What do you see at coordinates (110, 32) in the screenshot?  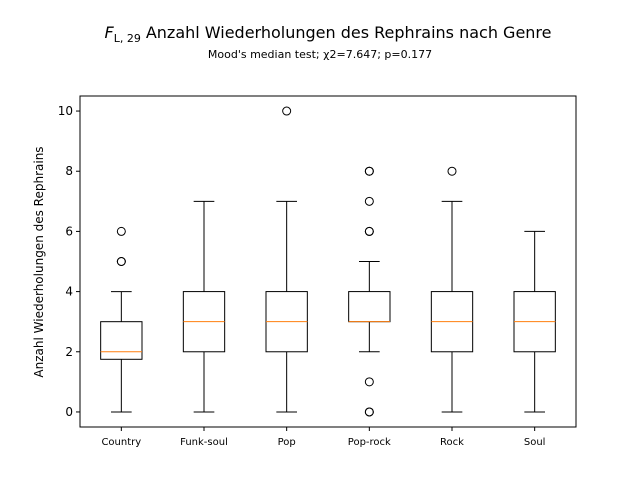 I see `title-prefix: F` at bounding box center [110, 32].